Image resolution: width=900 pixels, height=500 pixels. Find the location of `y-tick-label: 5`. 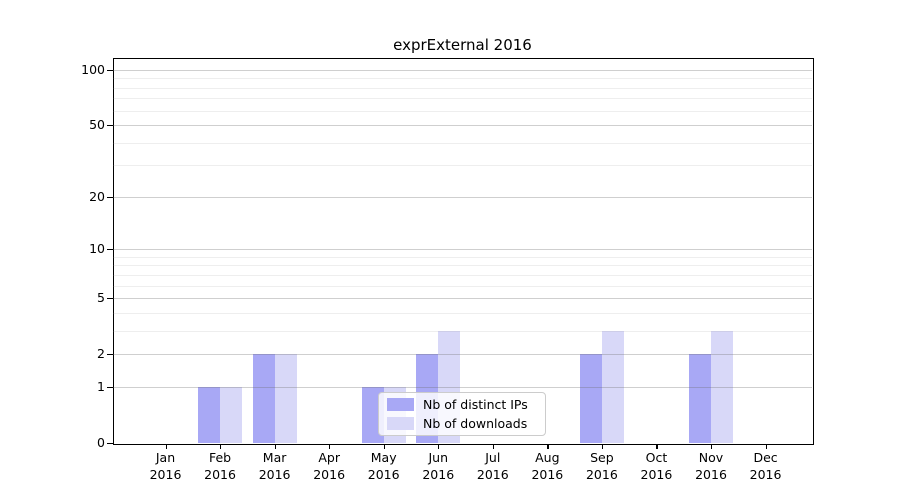

y-tick-label: 5 is located at coordinates (101, 298).